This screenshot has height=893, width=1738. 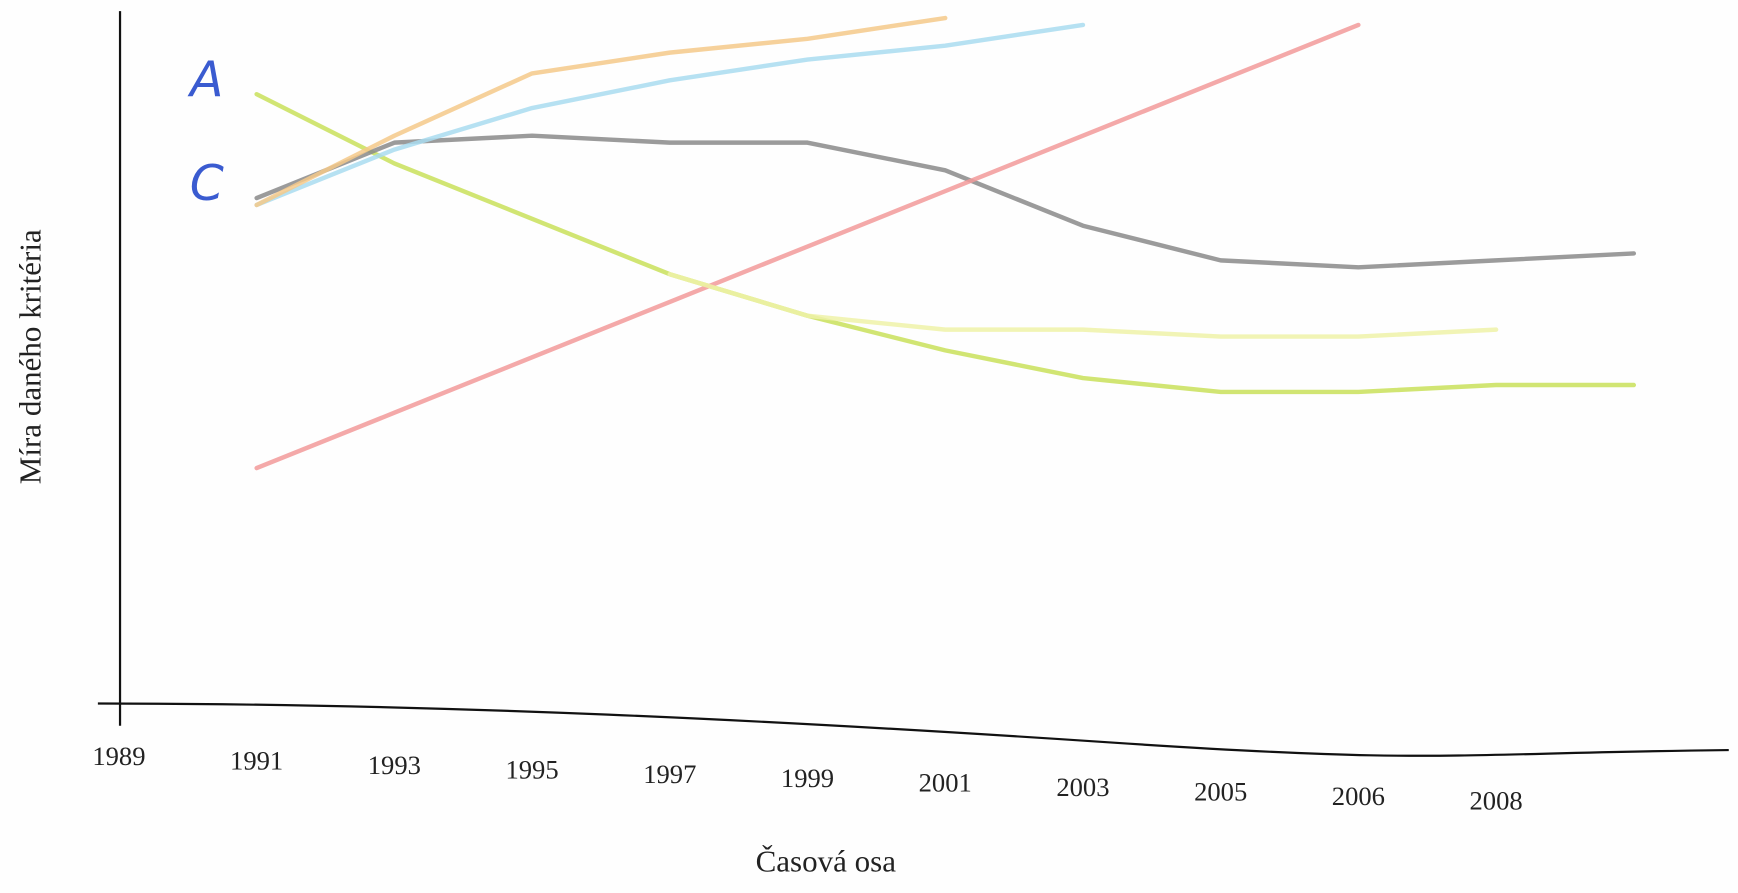 What do you see at coordinates (207, 184) in the screenshot?
I see `series-label: C` at bounding box center [207, 184].